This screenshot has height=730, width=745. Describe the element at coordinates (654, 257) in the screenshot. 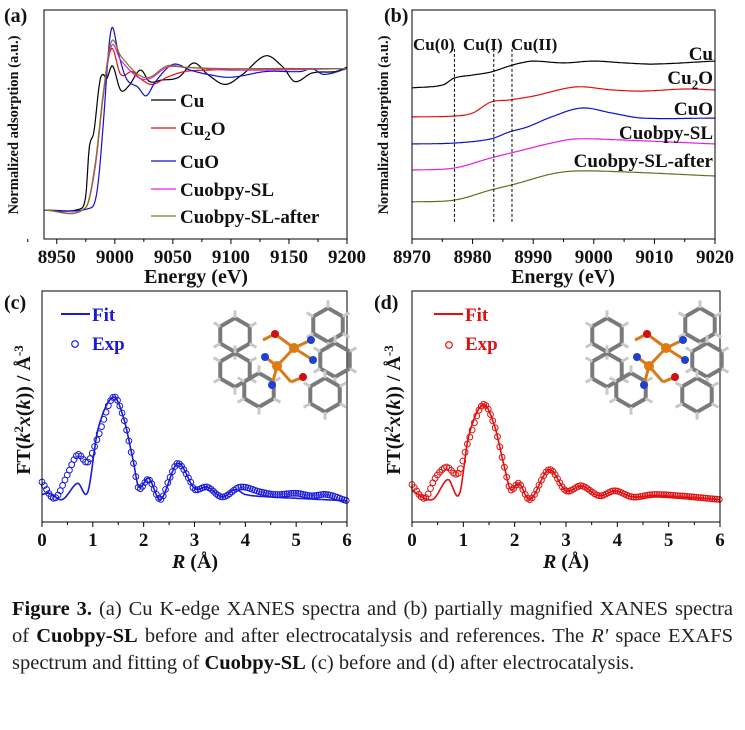

I see `x-tick-label: 9010` at that location.